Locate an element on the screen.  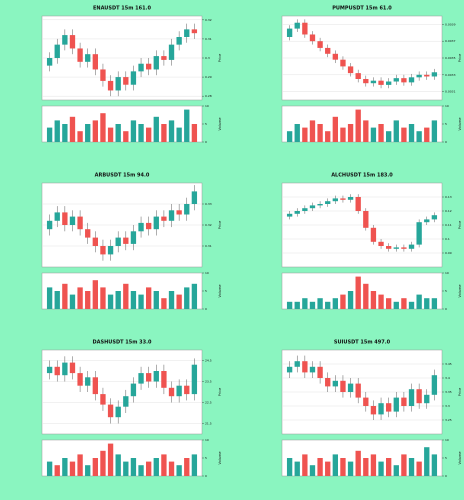
y-tick-label: 24.5 is located at coordinates (208, 361).